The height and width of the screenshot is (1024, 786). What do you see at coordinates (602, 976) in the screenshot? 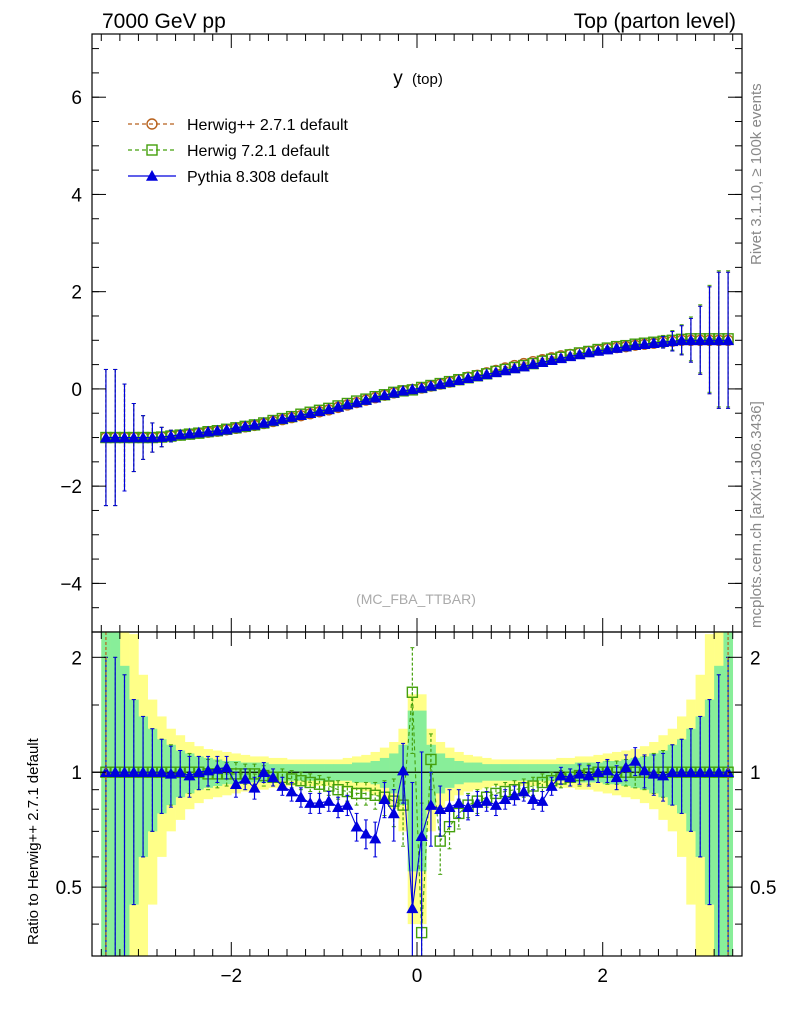
I see `ratio-xtick-label: 2` at bounding box center [602, 976].